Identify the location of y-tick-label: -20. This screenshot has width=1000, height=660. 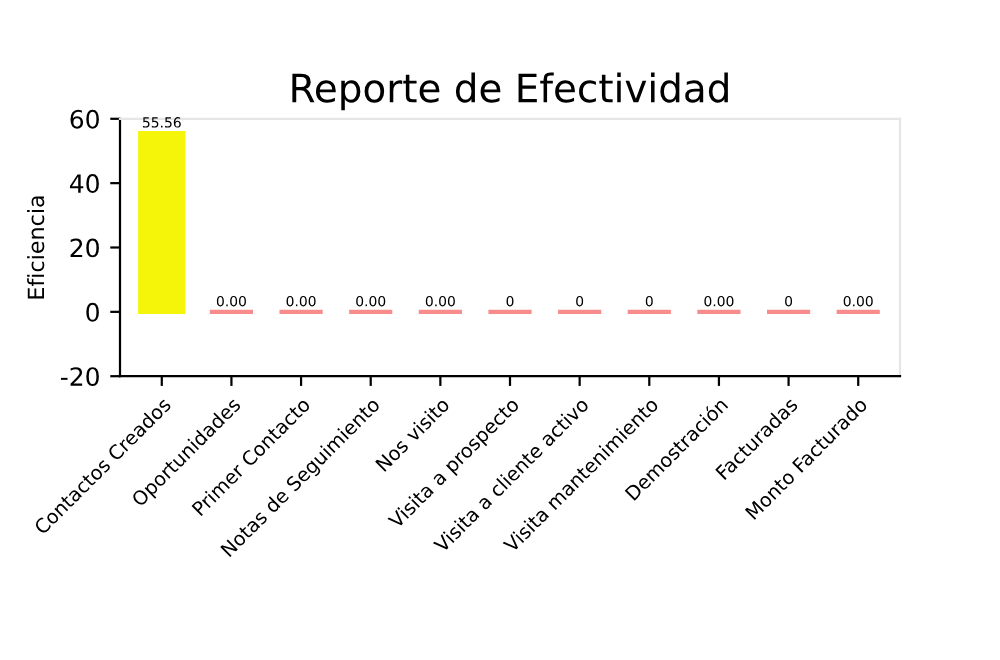
(79, 377).